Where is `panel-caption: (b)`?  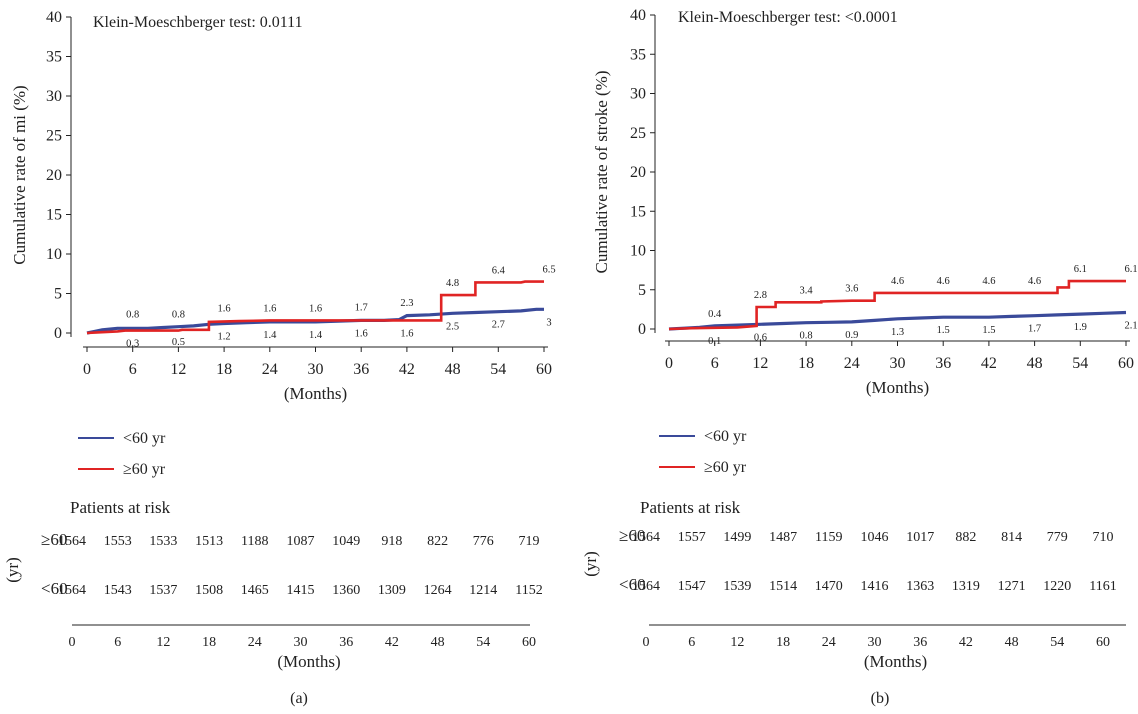 panel-caption: (b) is located at coordinates (880, 698).